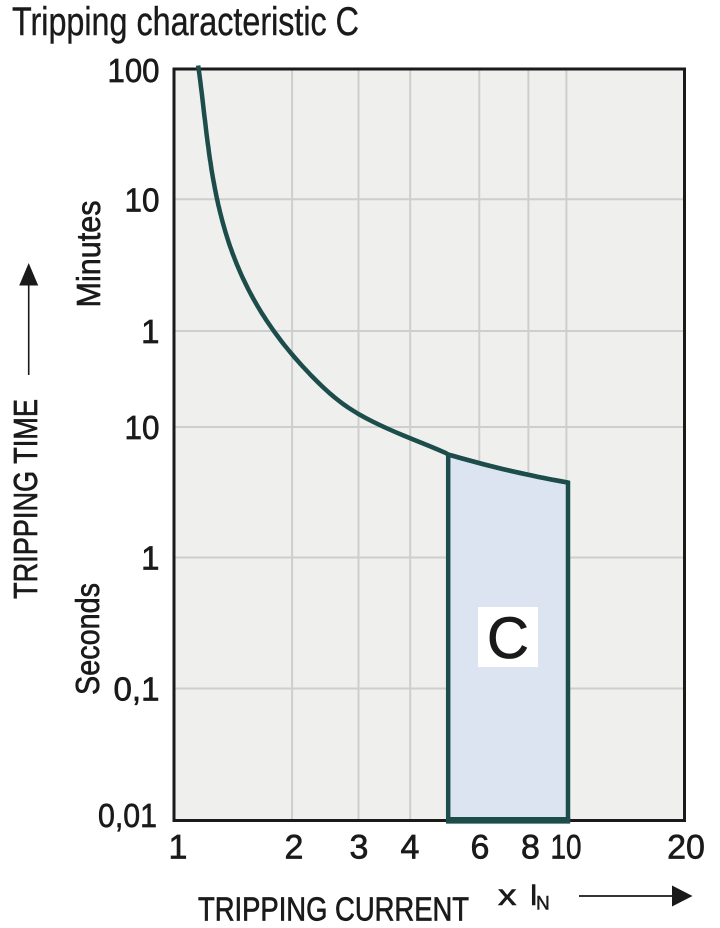 The image size is (720, 928). Describe the element at coordinates (185, 22) in the screenshot. I see `svg-text: Tripping characteristic C` at that location.